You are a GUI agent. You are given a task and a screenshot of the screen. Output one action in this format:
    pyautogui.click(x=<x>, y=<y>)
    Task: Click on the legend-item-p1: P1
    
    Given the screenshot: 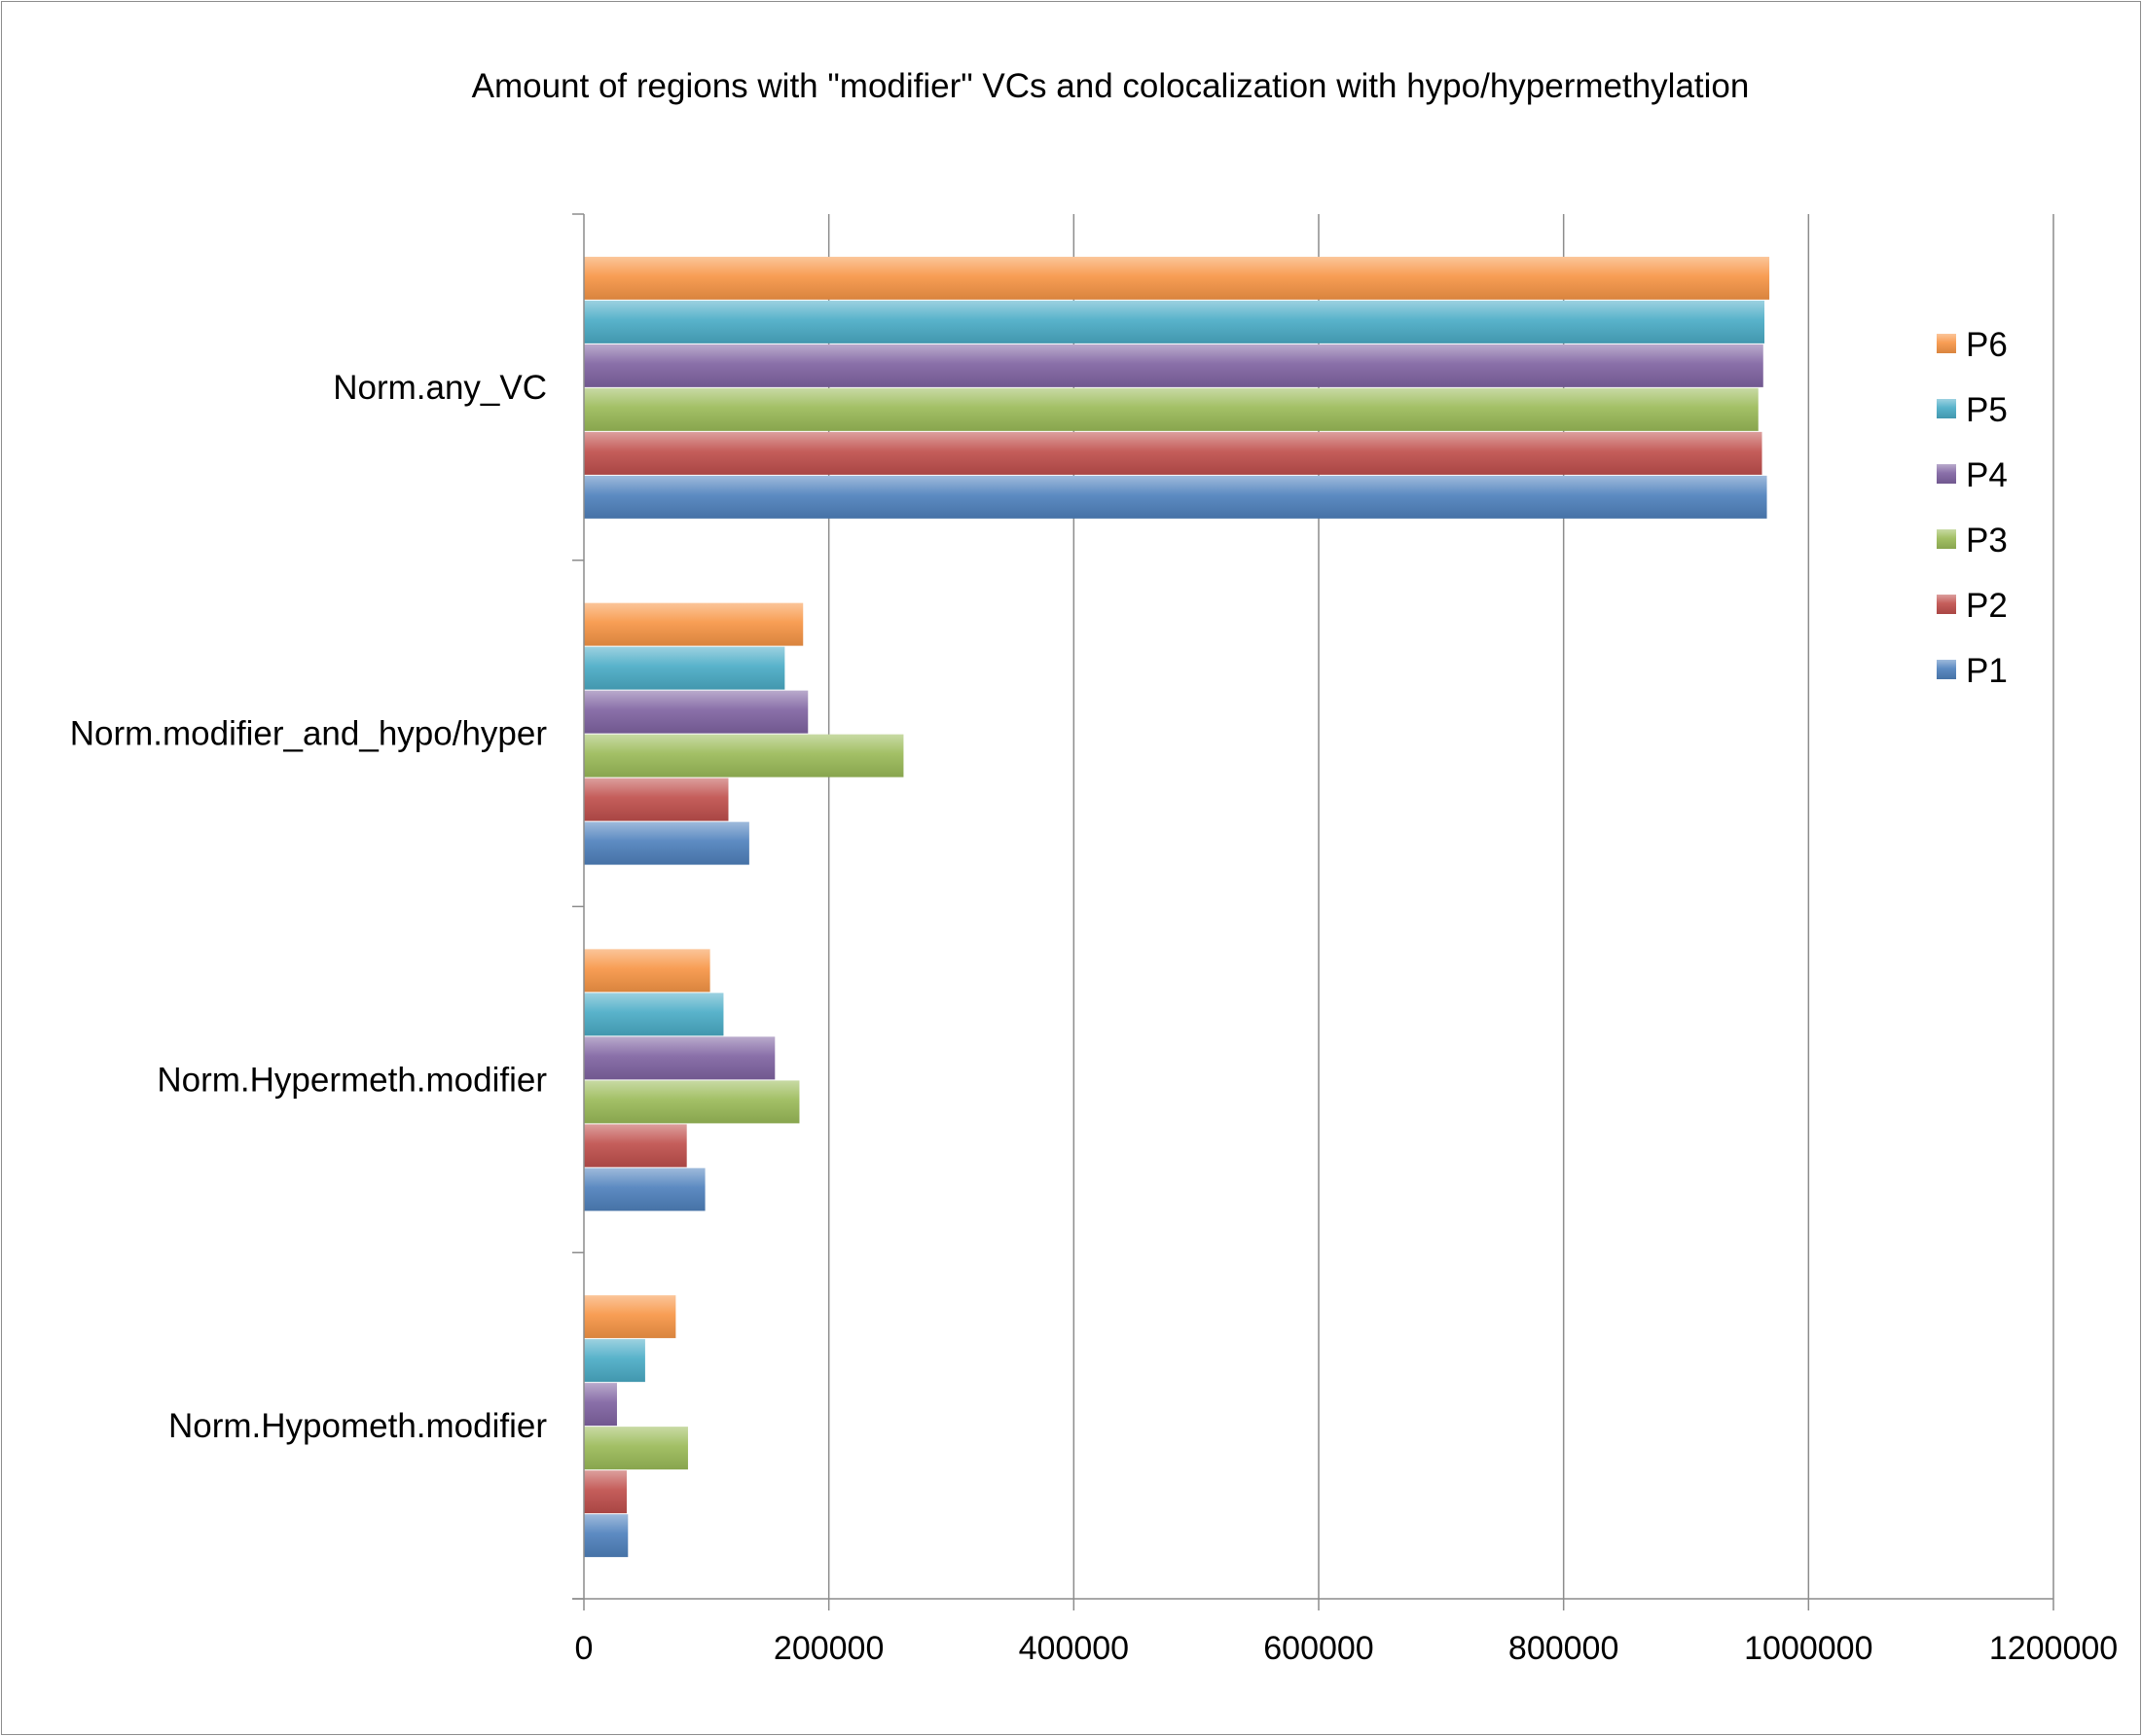 What is the action you would take?
    pyautogui.click(x=1972, y=671)
    